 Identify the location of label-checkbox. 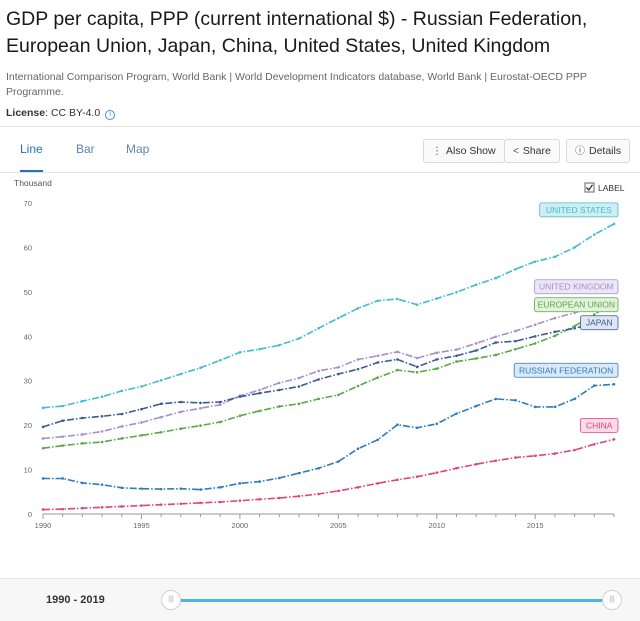
(589, 187).